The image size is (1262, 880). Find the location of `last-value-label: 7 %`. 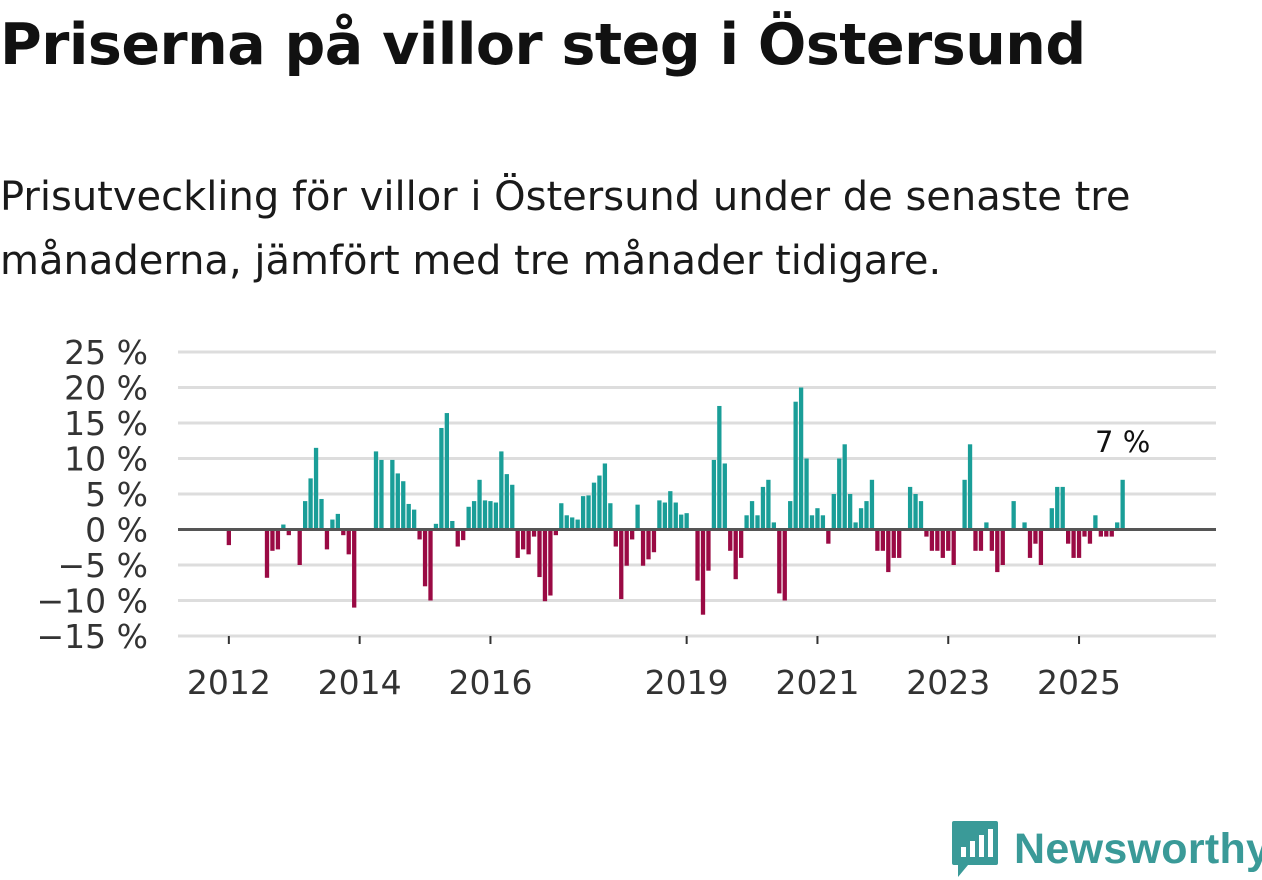

last-value-label: 7 % is located at coordinates (1122, 442).